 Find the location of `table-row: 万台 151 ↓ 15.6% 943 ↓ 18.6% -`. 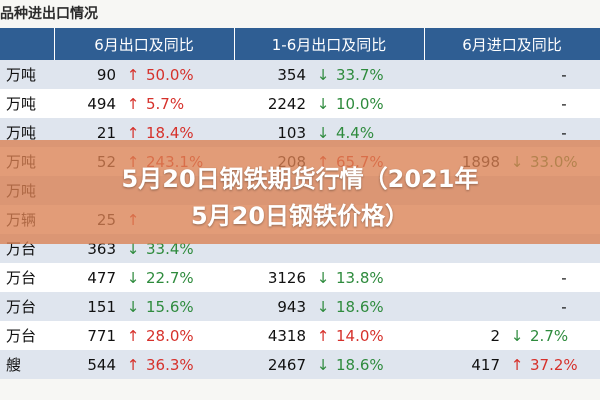

table-row: 万台 151 ↓ 15.6% 943 ↓ 18.6% - is located at coordinates (300, 306).